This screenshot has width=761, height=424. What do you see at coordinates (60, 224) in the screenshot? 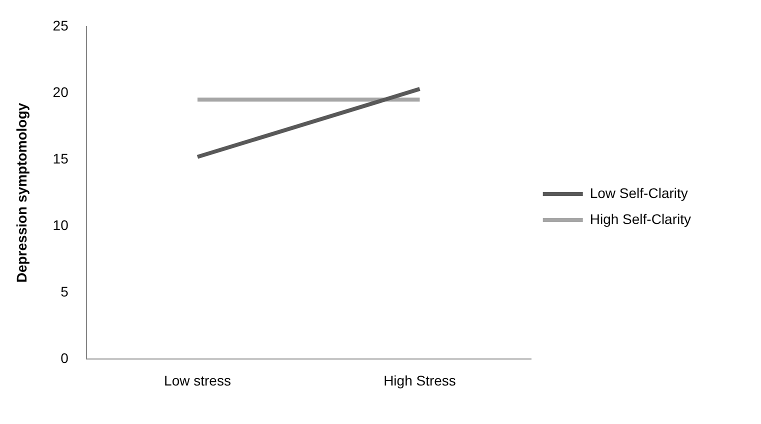
I see `y-tick-label: 10` at bounding box center [60, 224].